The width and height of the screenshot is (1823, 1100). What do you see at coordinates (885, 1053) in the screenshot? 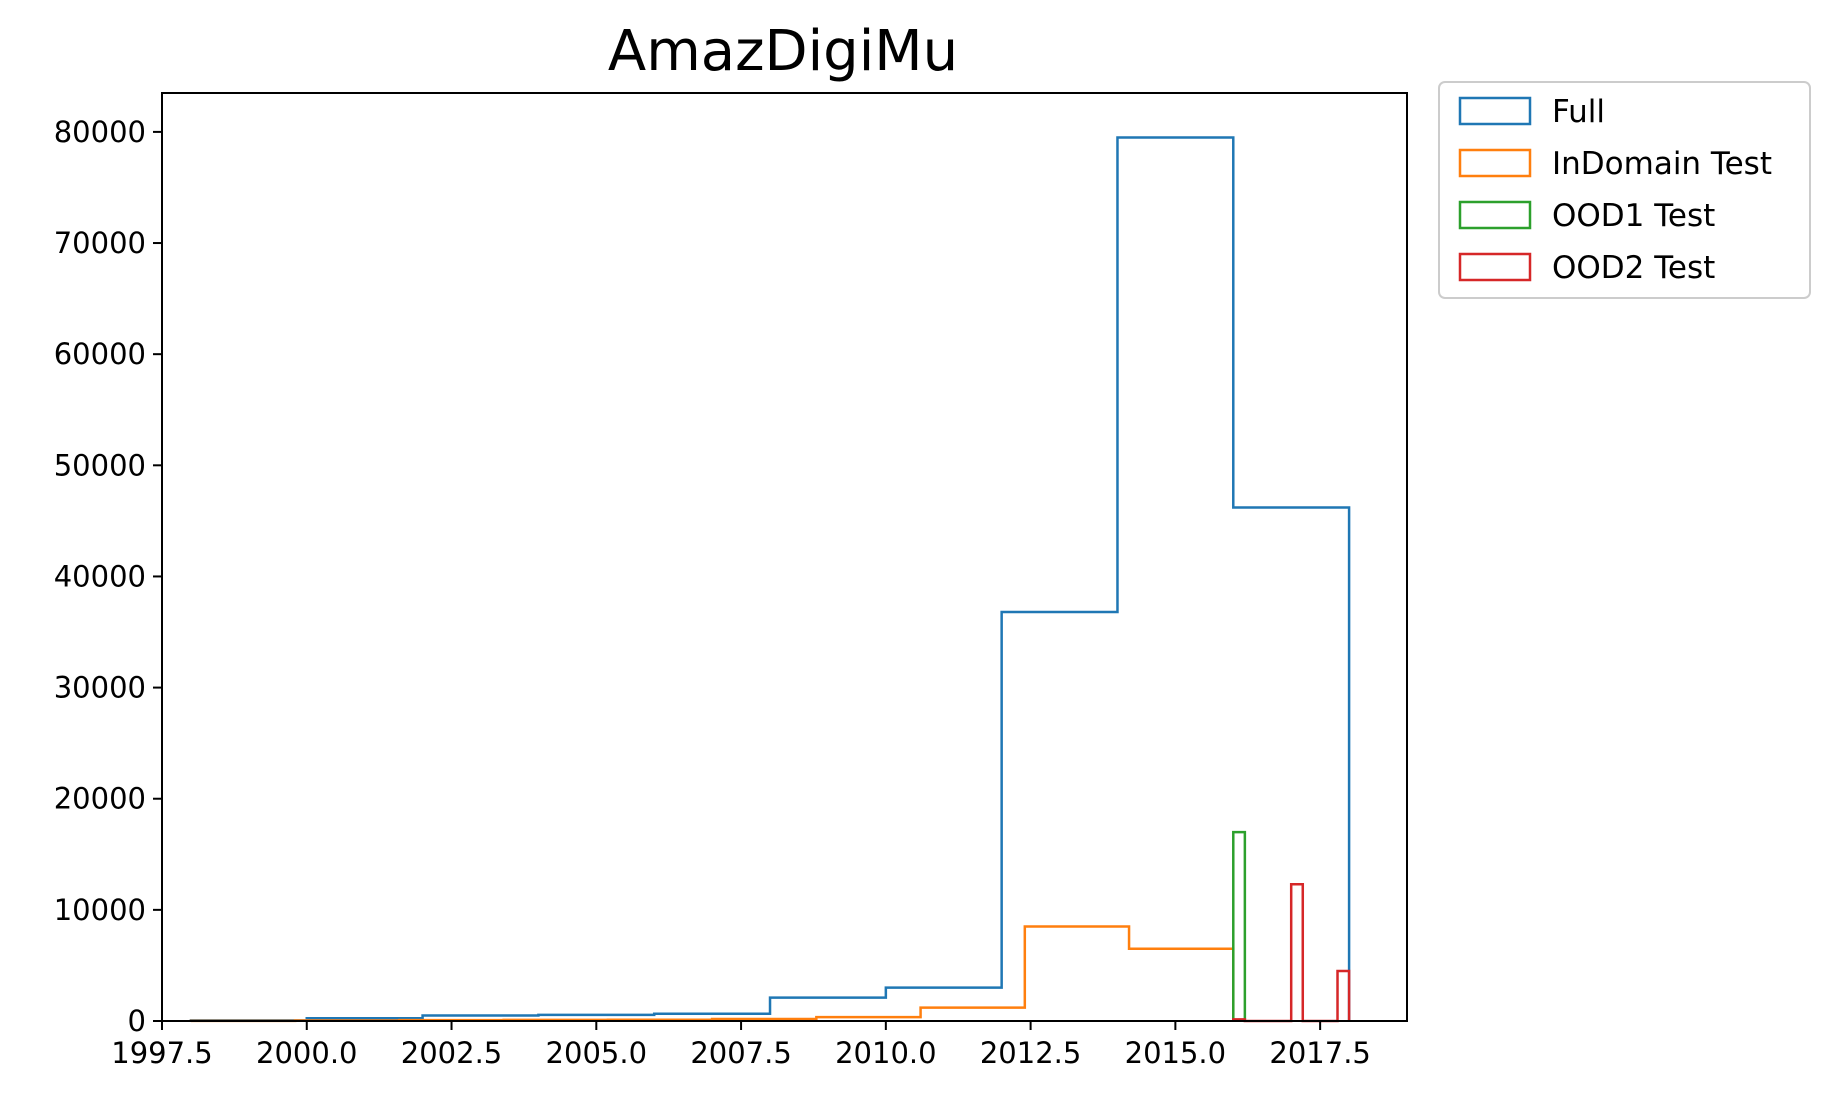
I see `x-tick-label: 2010.0` at bounding box center [885, 1053].